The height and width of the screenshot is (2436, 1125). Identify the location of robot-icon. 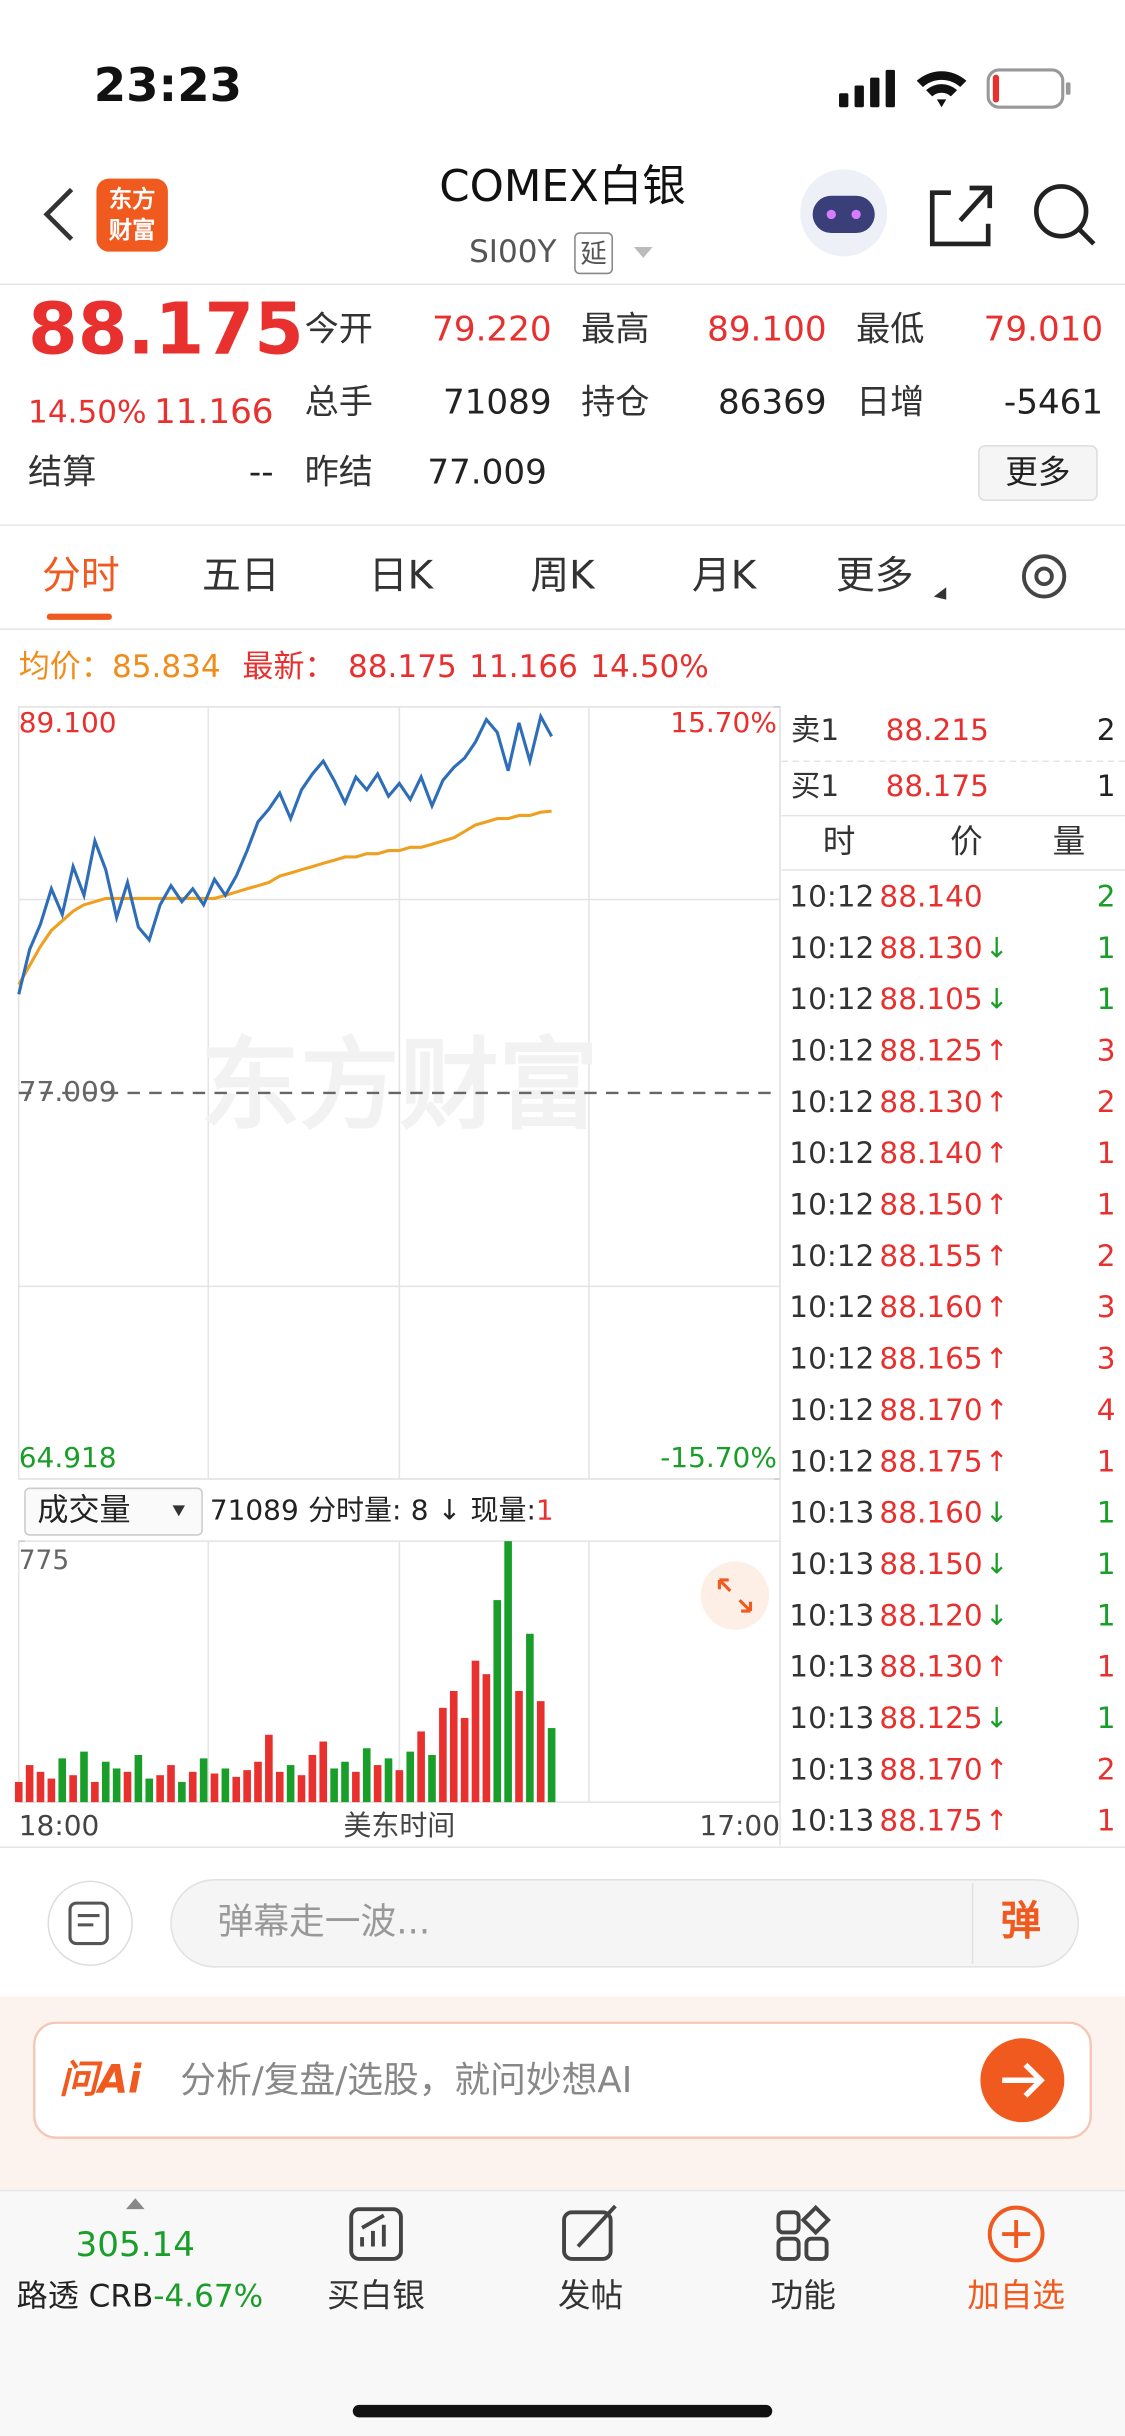
(844, 213).